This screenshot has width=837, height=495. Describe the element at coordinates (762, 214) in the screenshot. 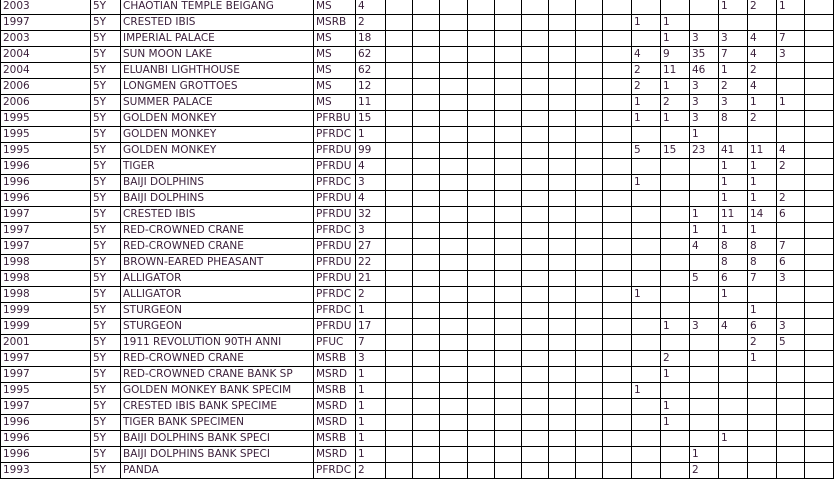

I see `cell-grade-count: 14` at that location.